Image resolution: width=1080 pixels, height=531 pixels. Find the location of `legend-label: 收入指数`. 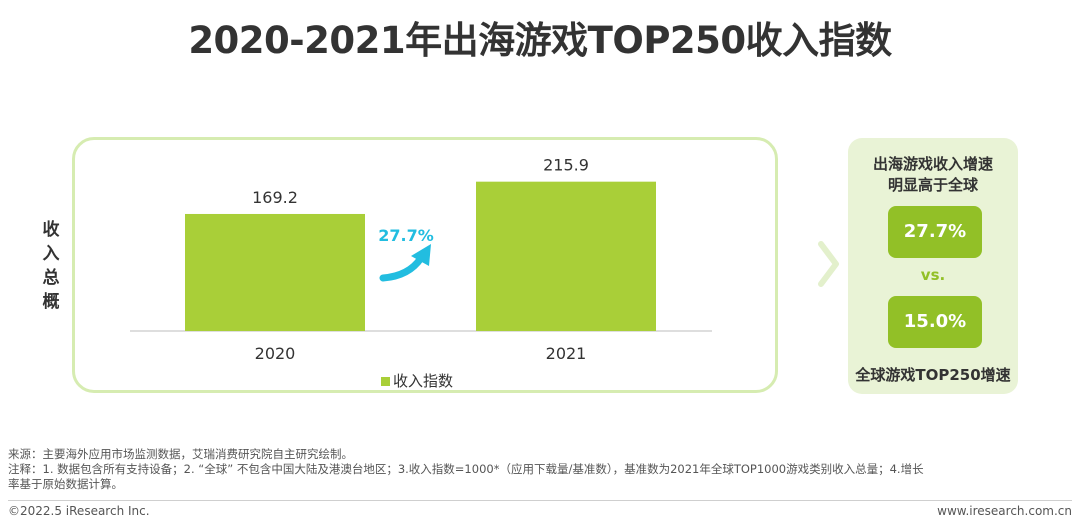

legend-label: 收入指数 is located at coordinates (423, 381).